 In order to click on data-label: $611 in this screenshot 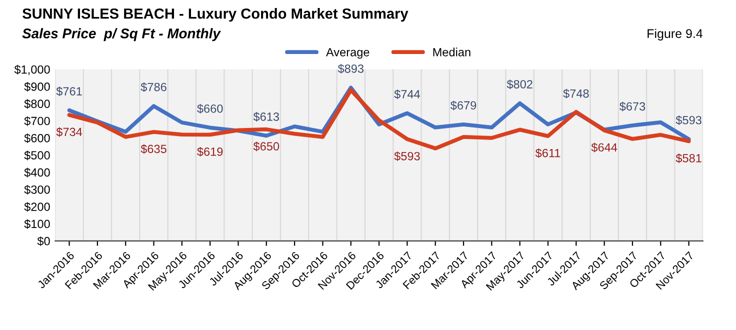, I will do `click(547, 153)`.